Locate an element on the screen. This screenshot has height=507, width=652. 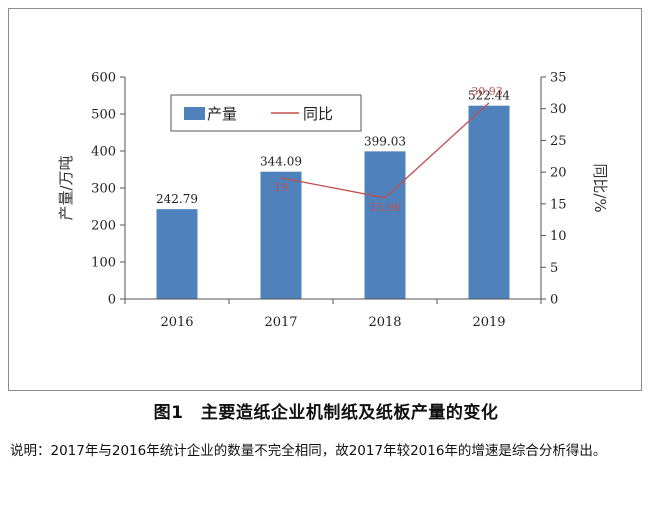
bar-2017 is located at coordinates (281, 235).